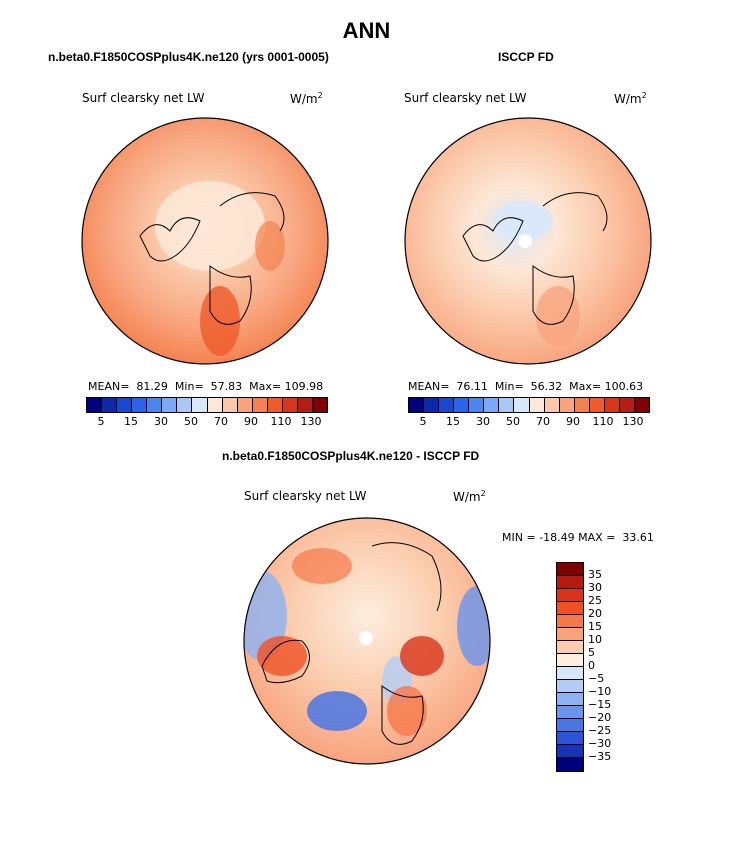  I want to click on diff-polar-map, so click(367, 641).